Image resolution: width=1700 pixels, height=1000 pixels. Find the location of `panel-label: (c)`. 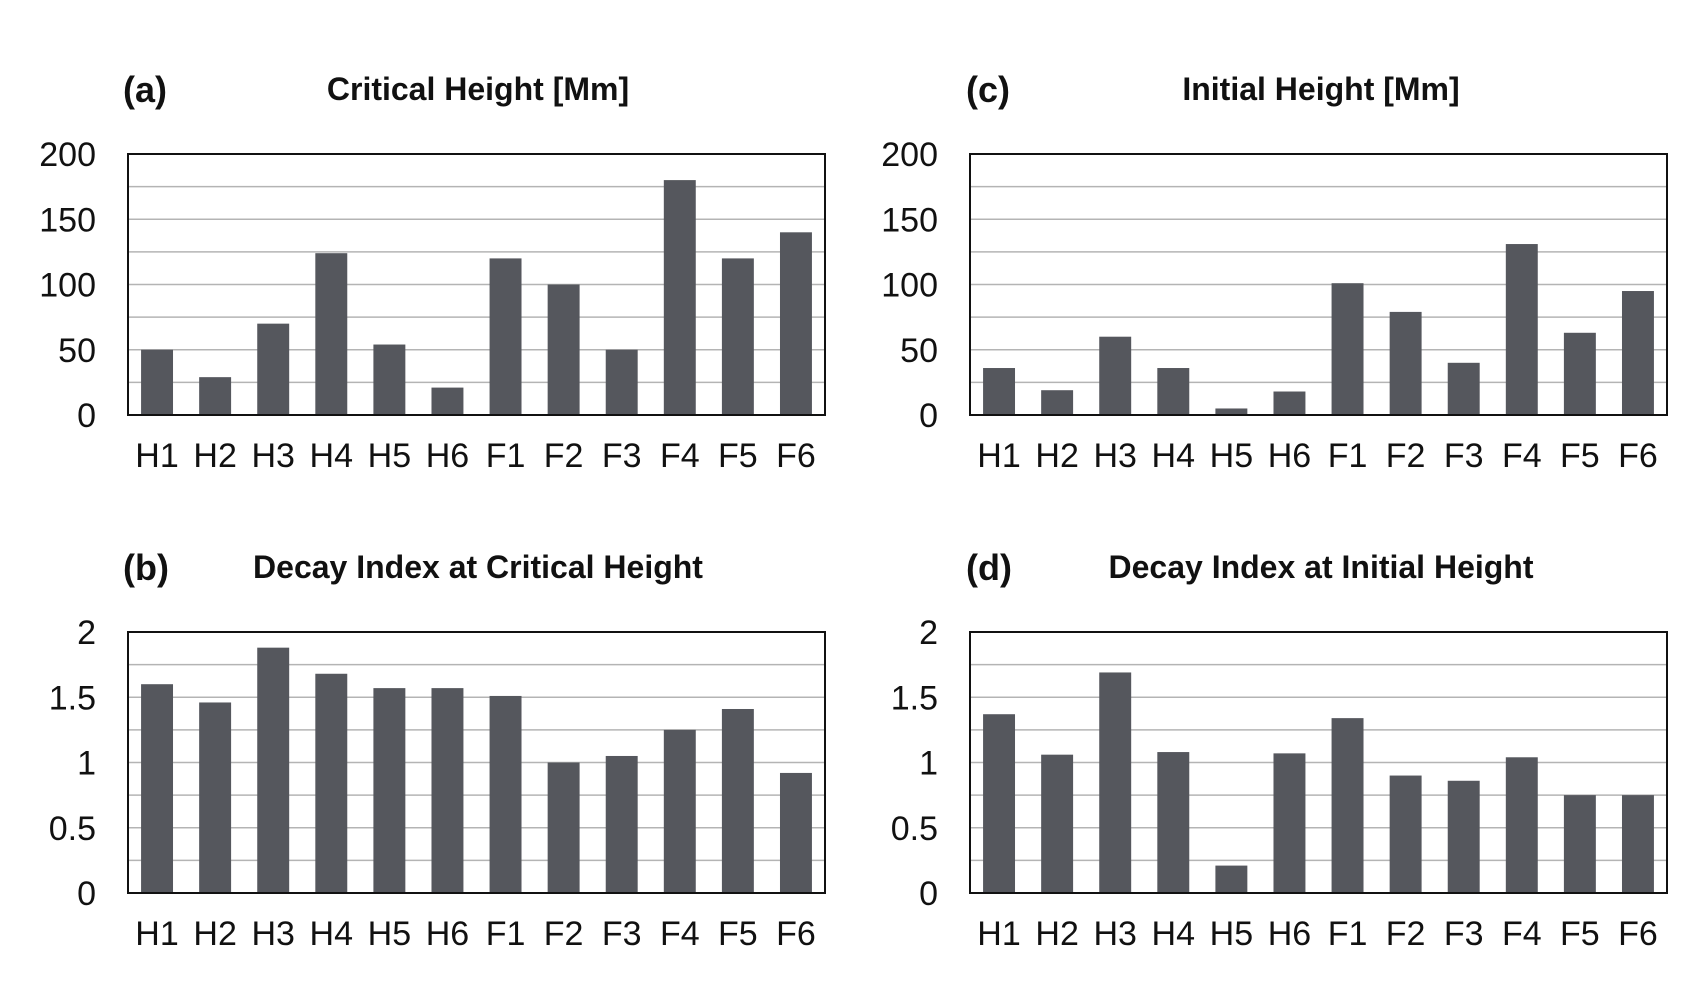

panel-label: (c) is located at coordinates (988, 89).